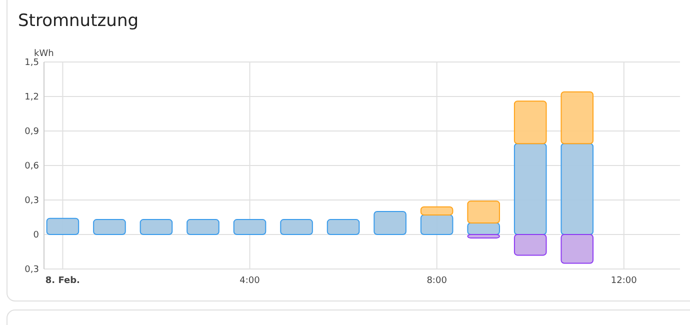 Image resolution: width=690 pixels, height=325 pixels. Describe the element at coordinates (78, 21) in the screenshot. I see `chart-title: Stromnutzung` at that location.